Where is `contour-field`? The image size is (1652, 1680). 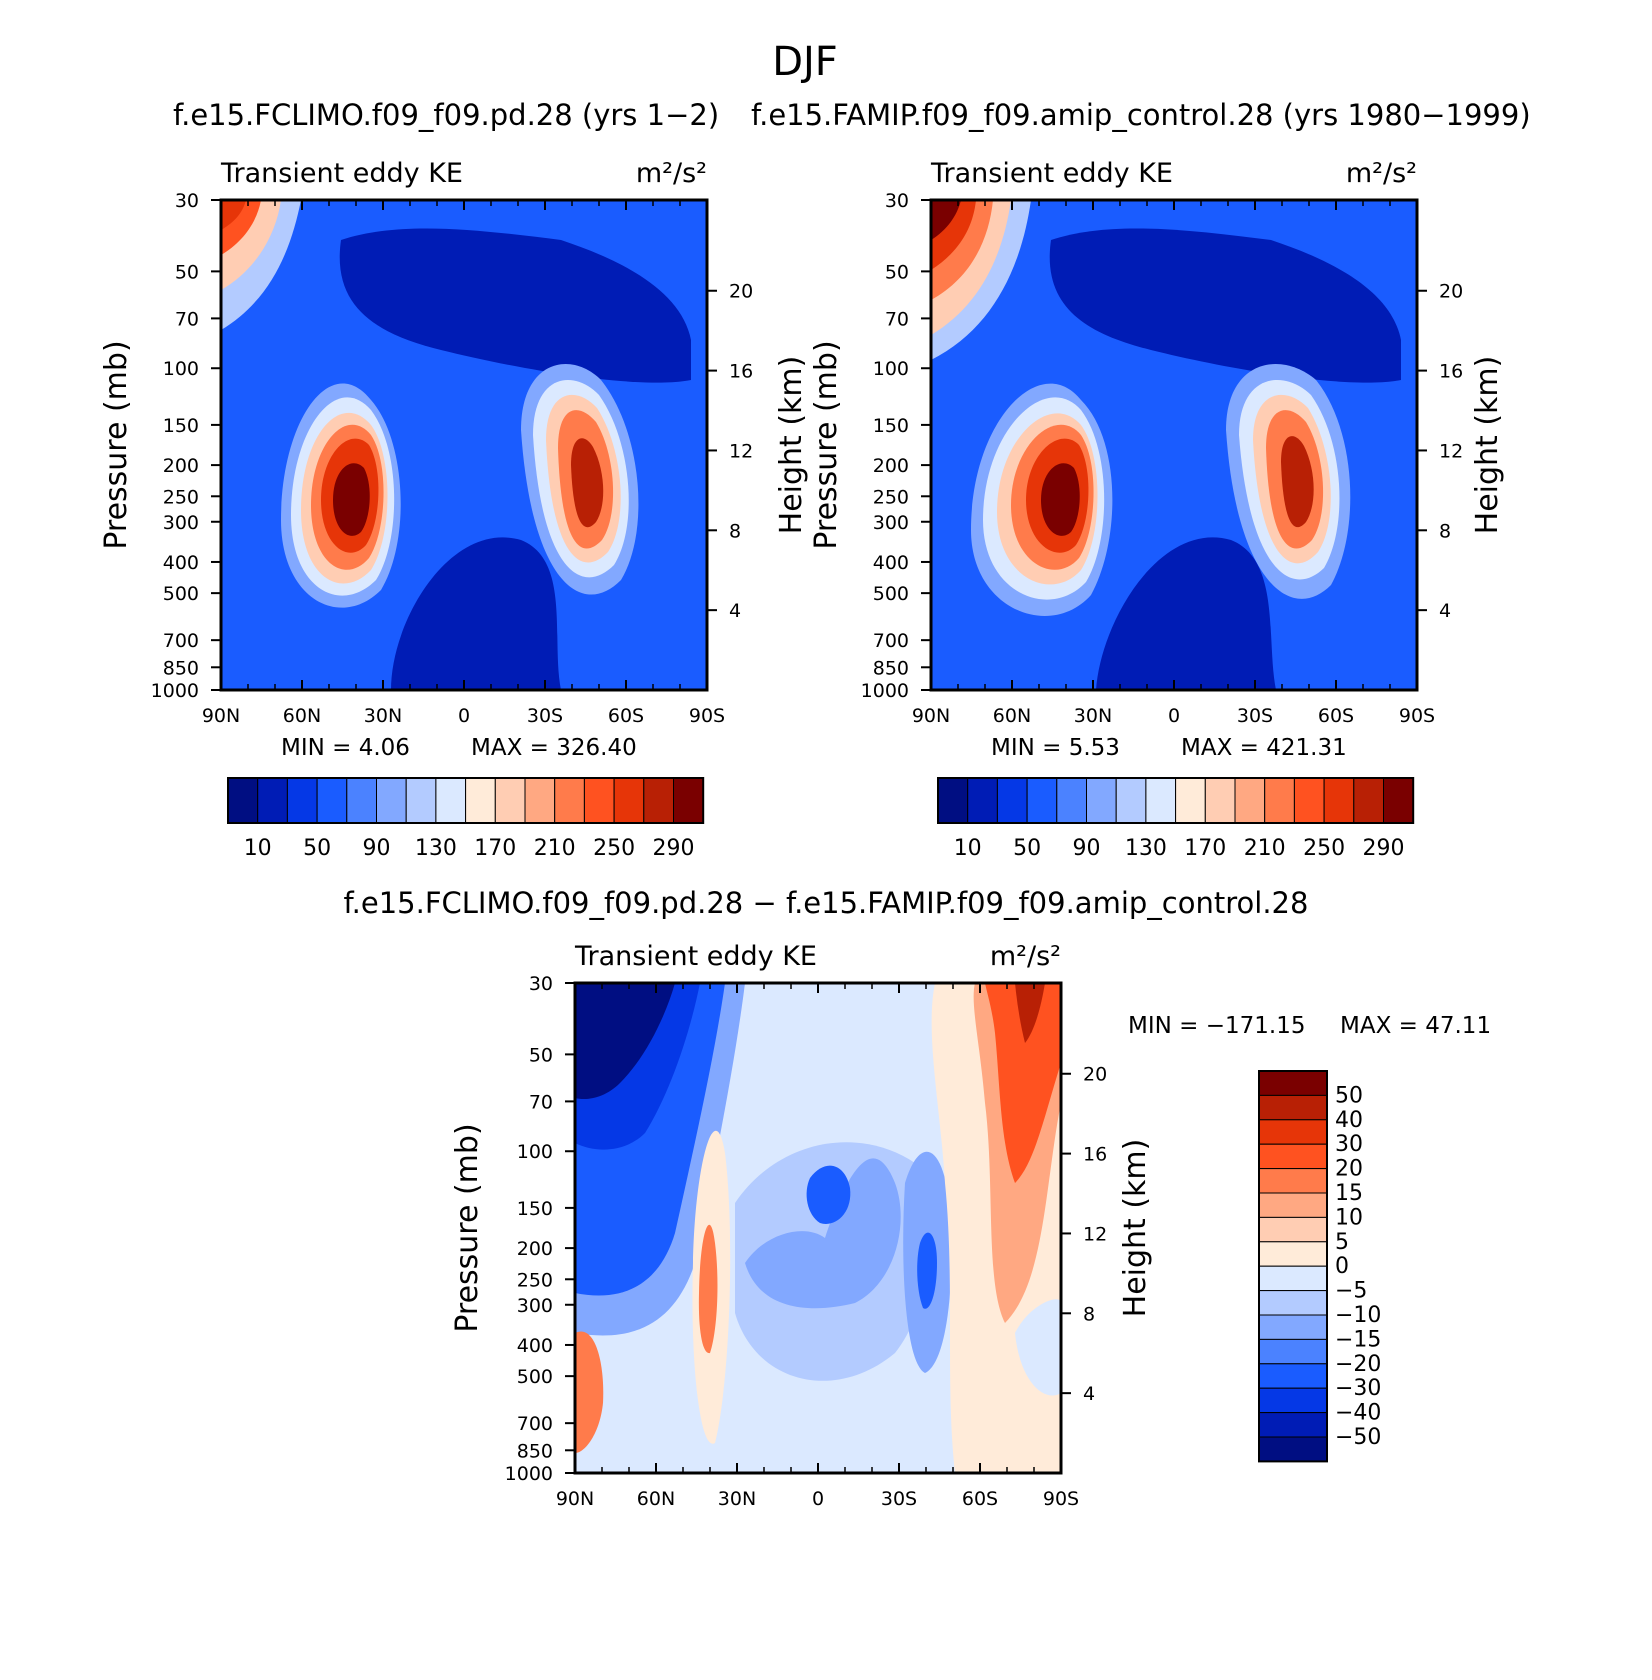 contour-field is located at coordinates (1174, 445).